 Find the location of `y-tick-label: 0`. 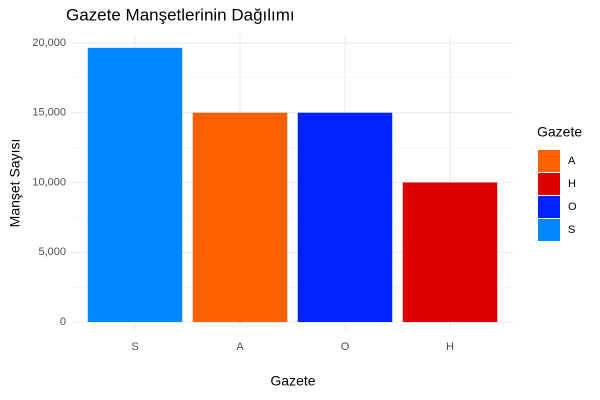

y-tick-label: 0 is located at coordinates (63, 322).